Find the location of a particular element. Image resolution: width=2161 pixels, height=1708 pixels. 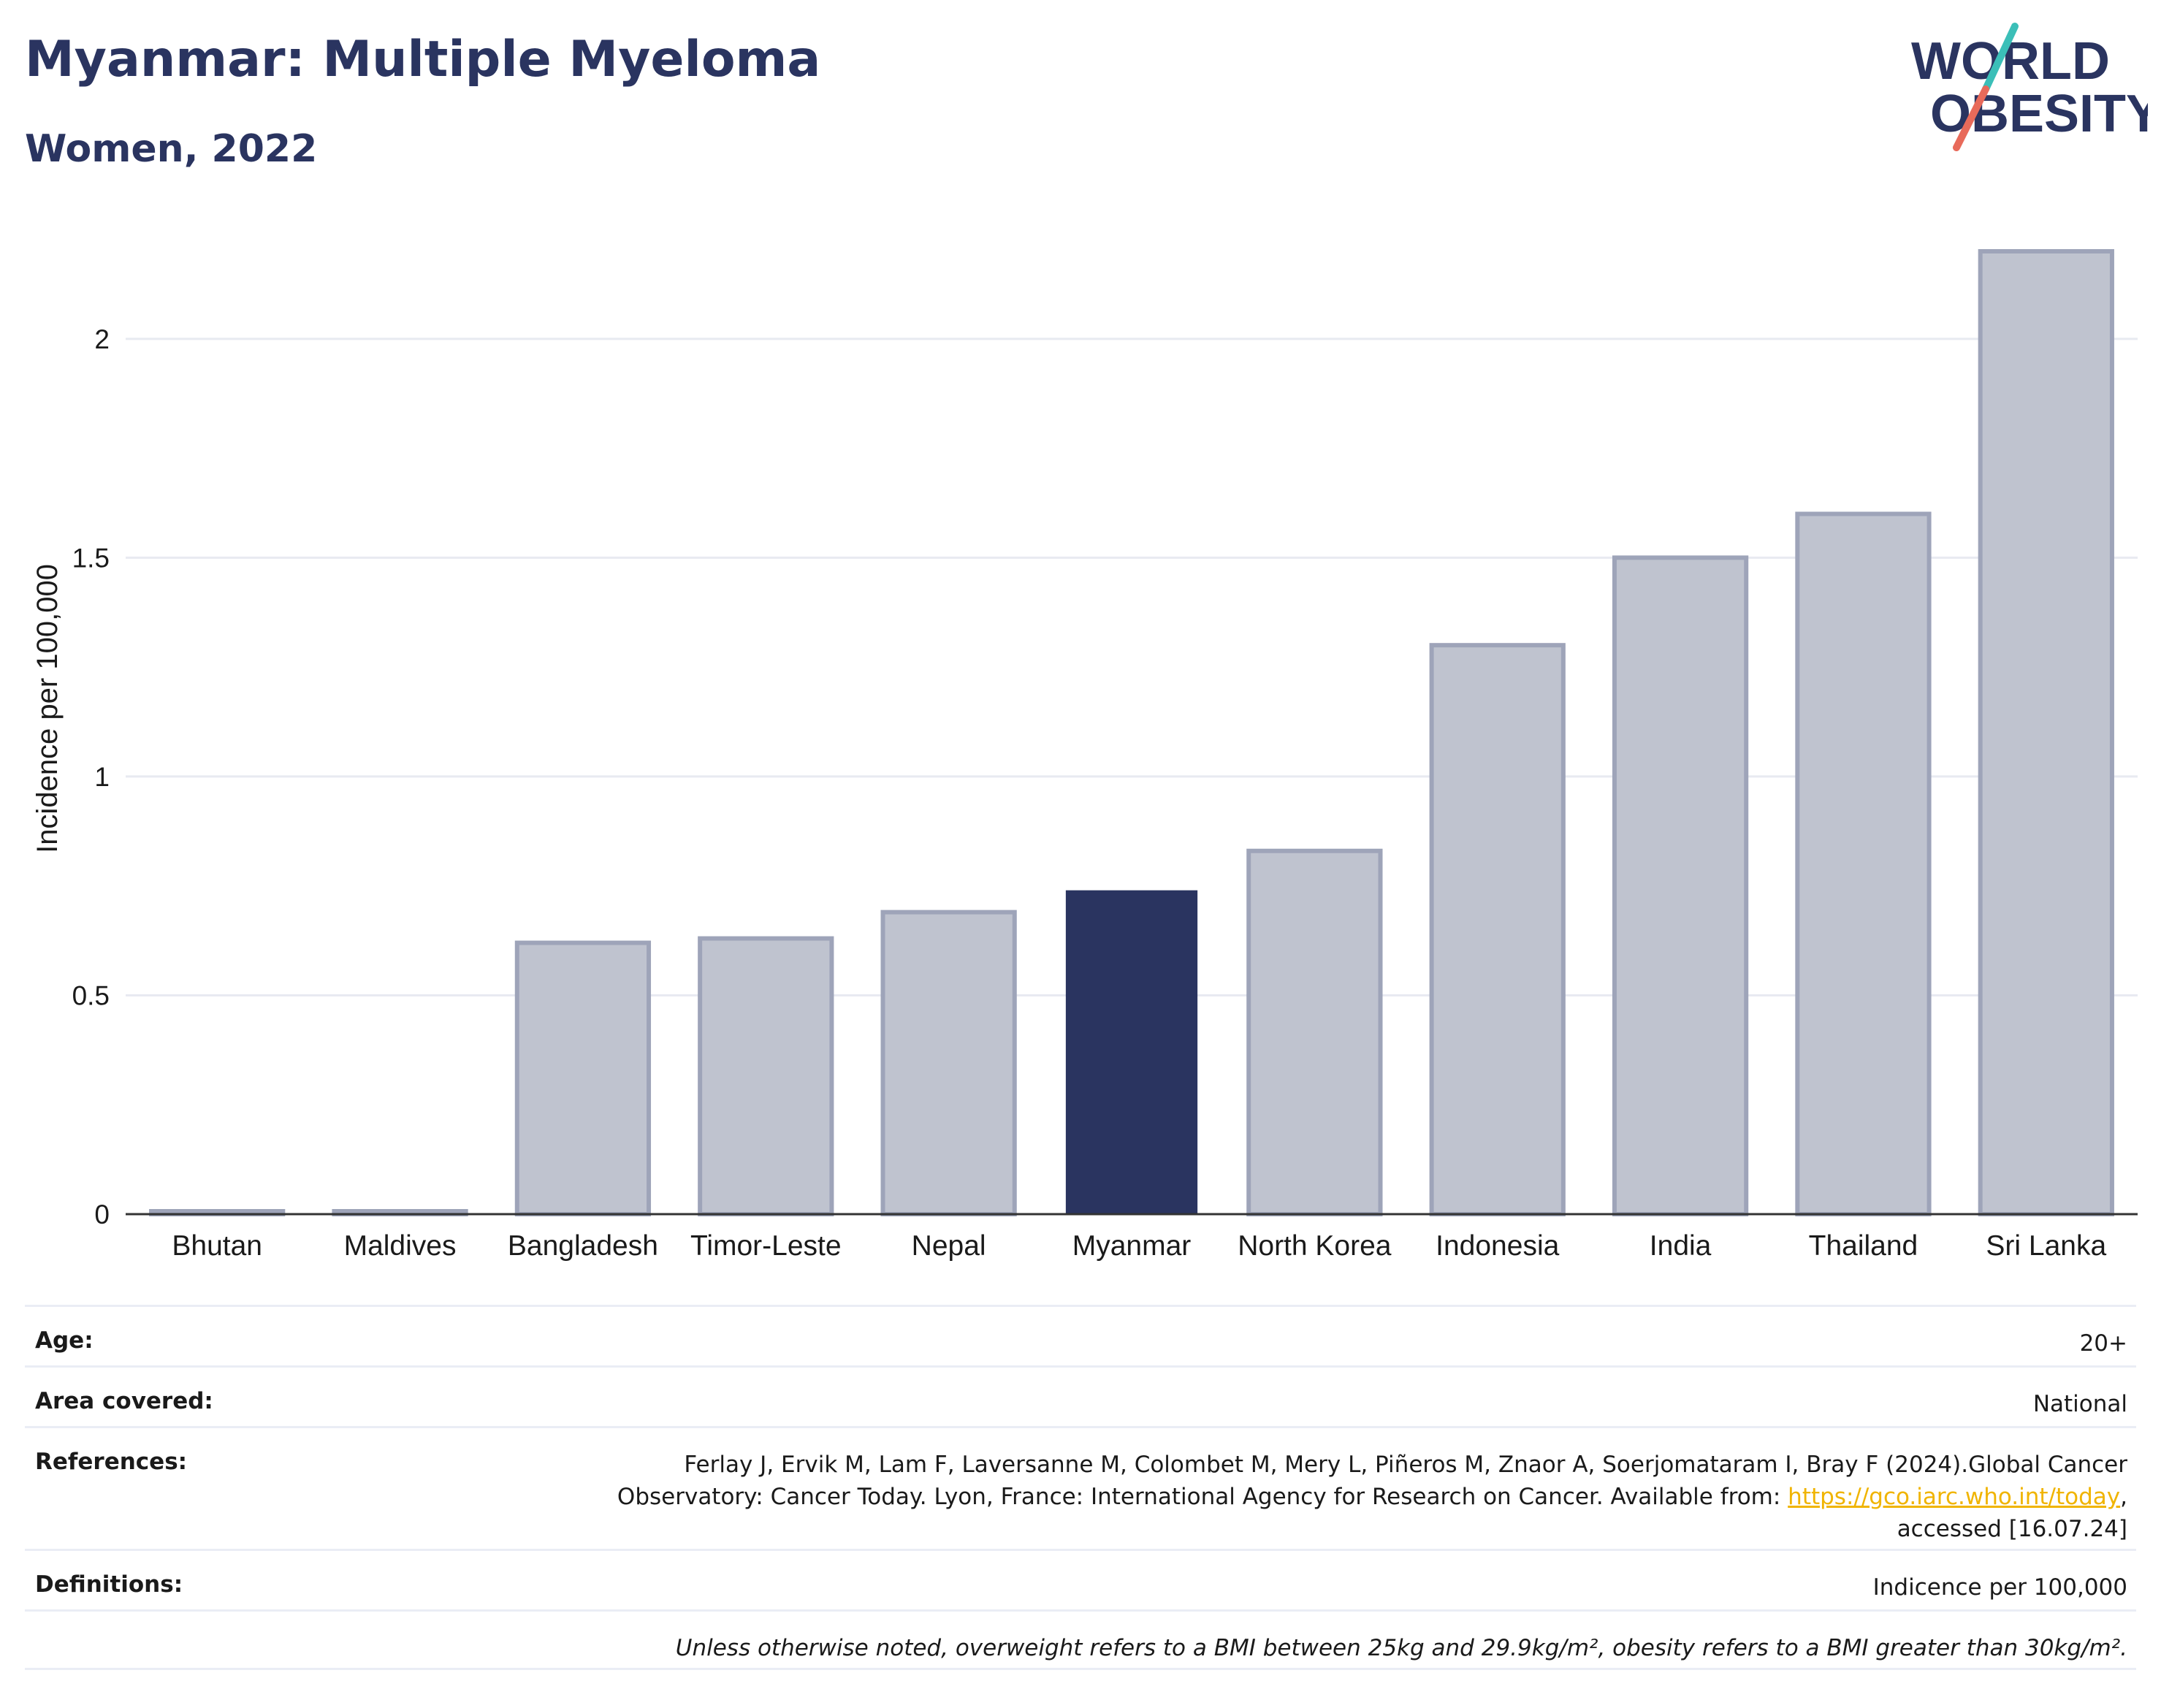

bar-myanmar is located at coordinates (1131, 1052).